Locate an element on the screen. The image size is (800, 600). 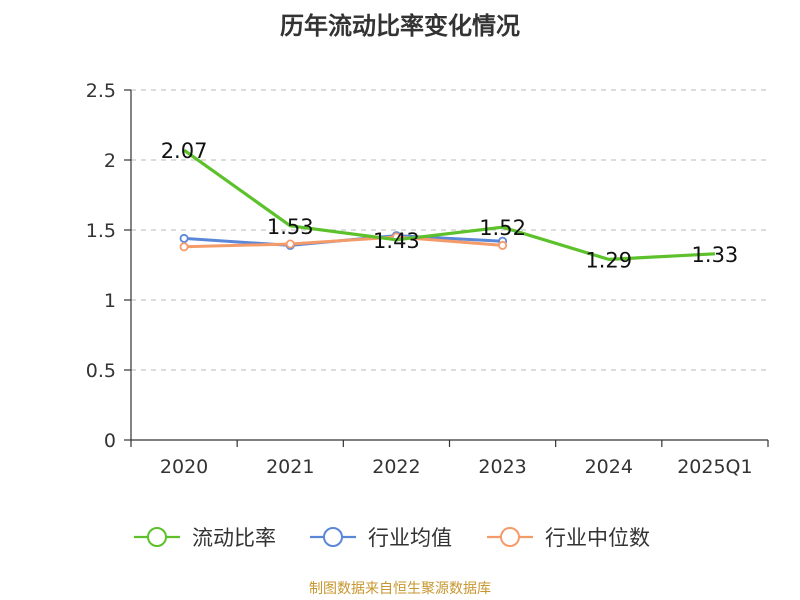
x-tick-label: 2024 is located at coordinates (609, 467).